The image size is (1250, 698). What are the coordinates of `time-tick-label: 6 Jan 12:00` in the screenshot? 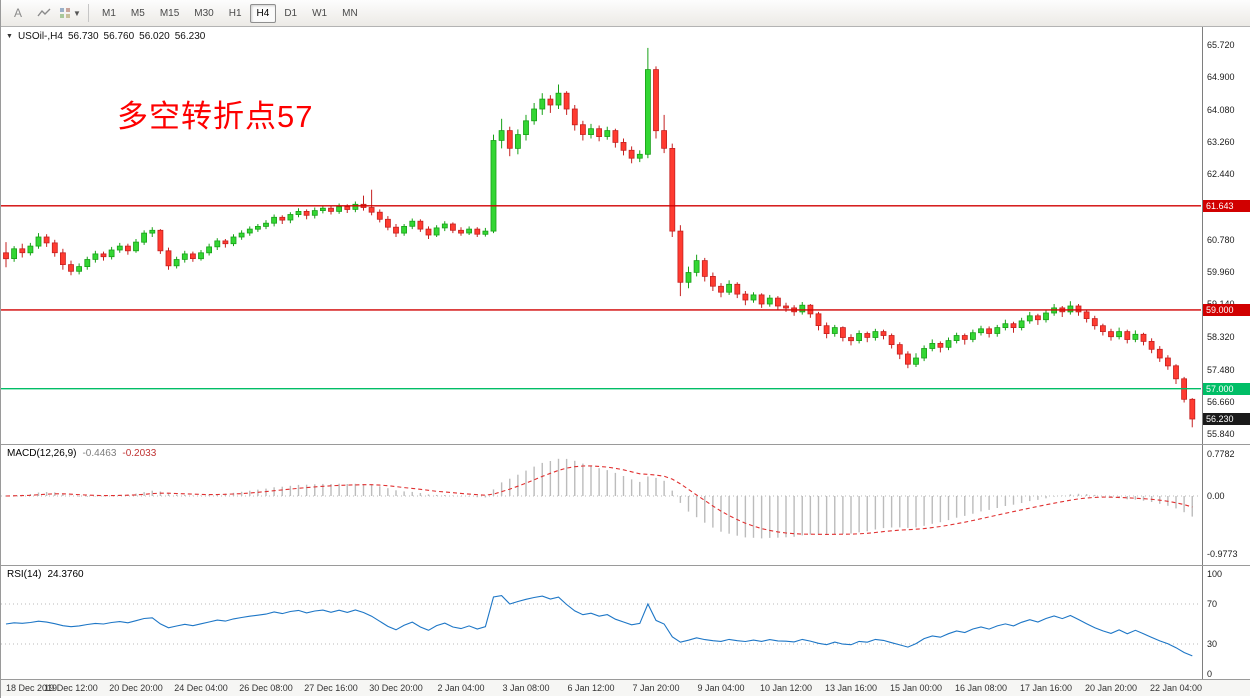 It's located at (591, 688).